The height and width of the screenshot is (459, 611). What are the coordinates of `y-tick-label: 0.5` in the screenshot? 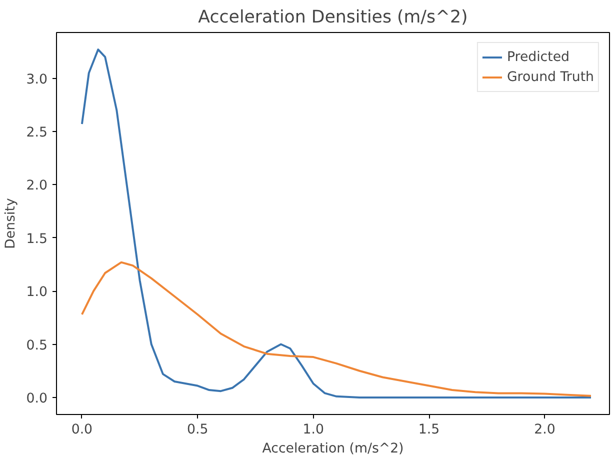 It's located at (37, 346).